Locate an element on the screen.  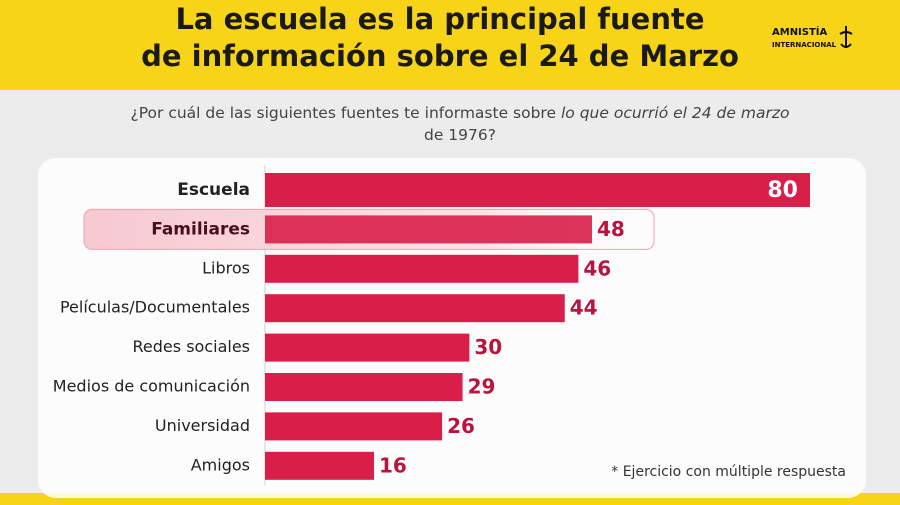
value-label: 30 is located at coordinates (488, 347).